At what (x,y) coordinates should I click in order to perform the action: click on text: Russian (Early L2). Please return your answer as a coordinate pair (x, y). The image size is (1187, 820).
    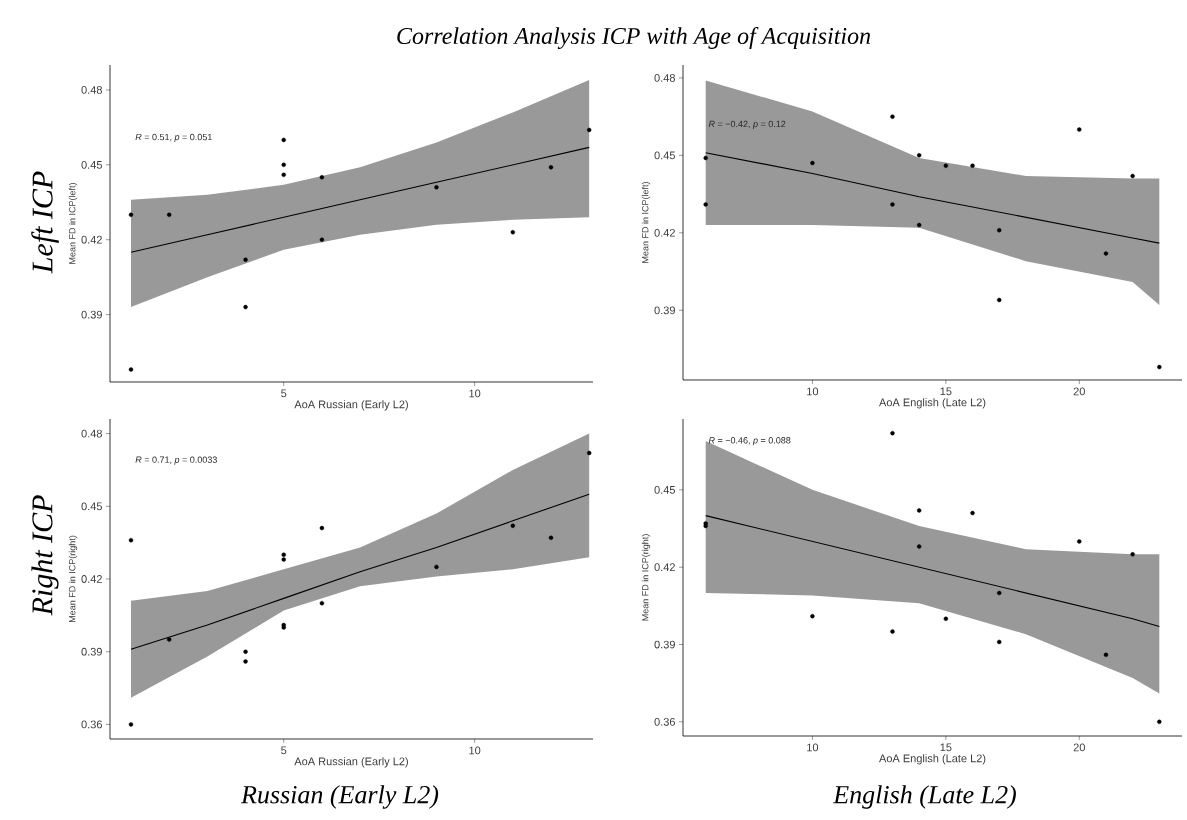
    Looking at the image, I should click on (339, 797).